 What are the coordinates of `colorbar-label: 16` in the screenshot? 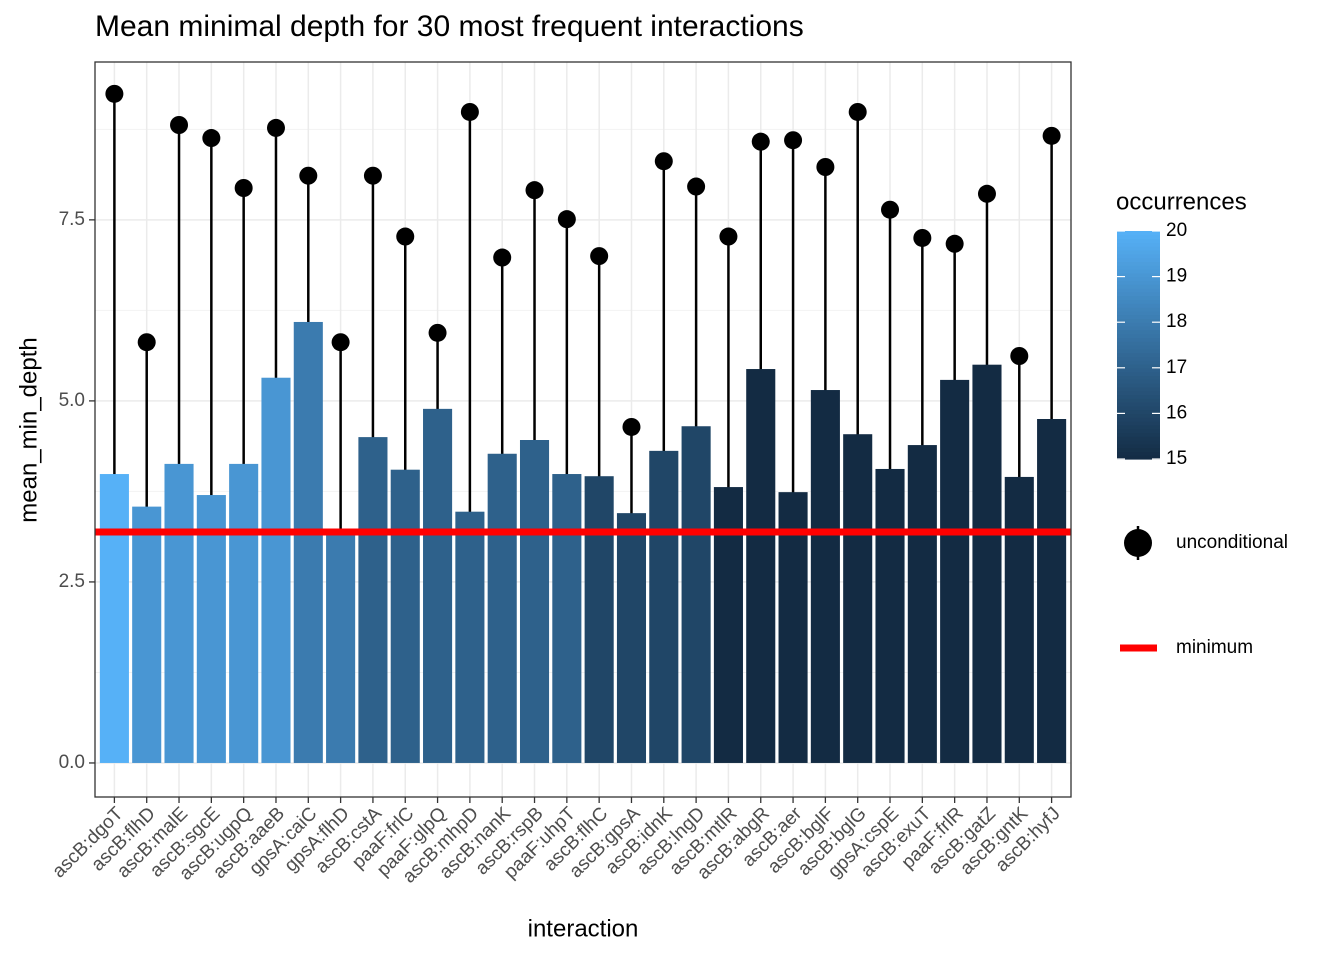 It's located at (1176, 412).